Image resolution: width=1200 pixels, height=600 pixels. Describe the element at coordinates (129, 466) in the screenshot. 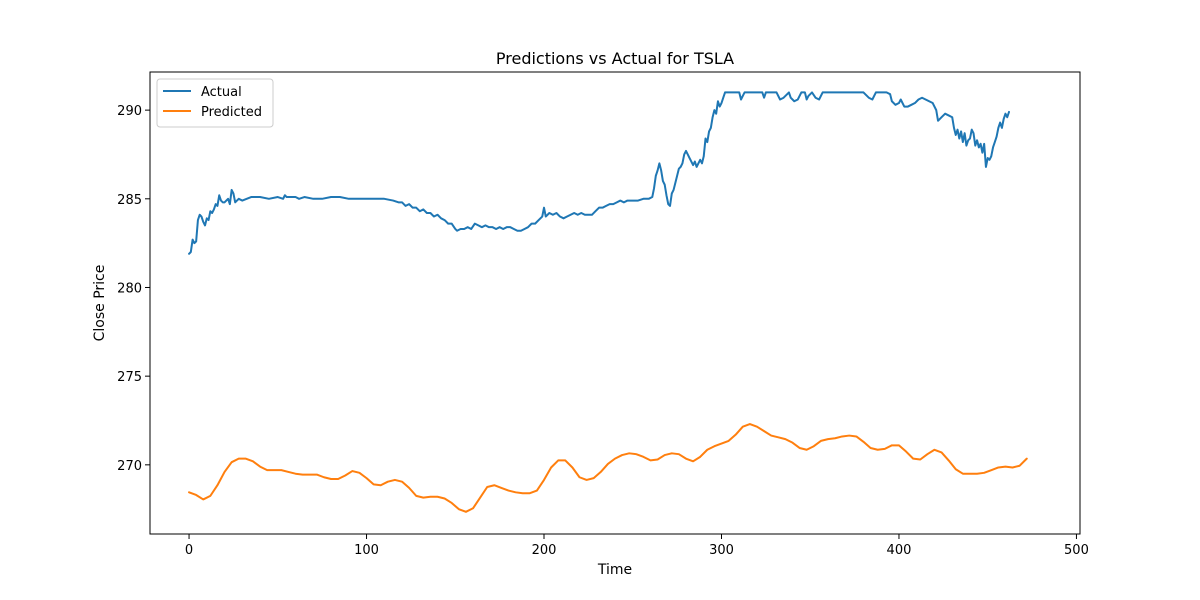

I see `y-tick-label: 270` at that location.